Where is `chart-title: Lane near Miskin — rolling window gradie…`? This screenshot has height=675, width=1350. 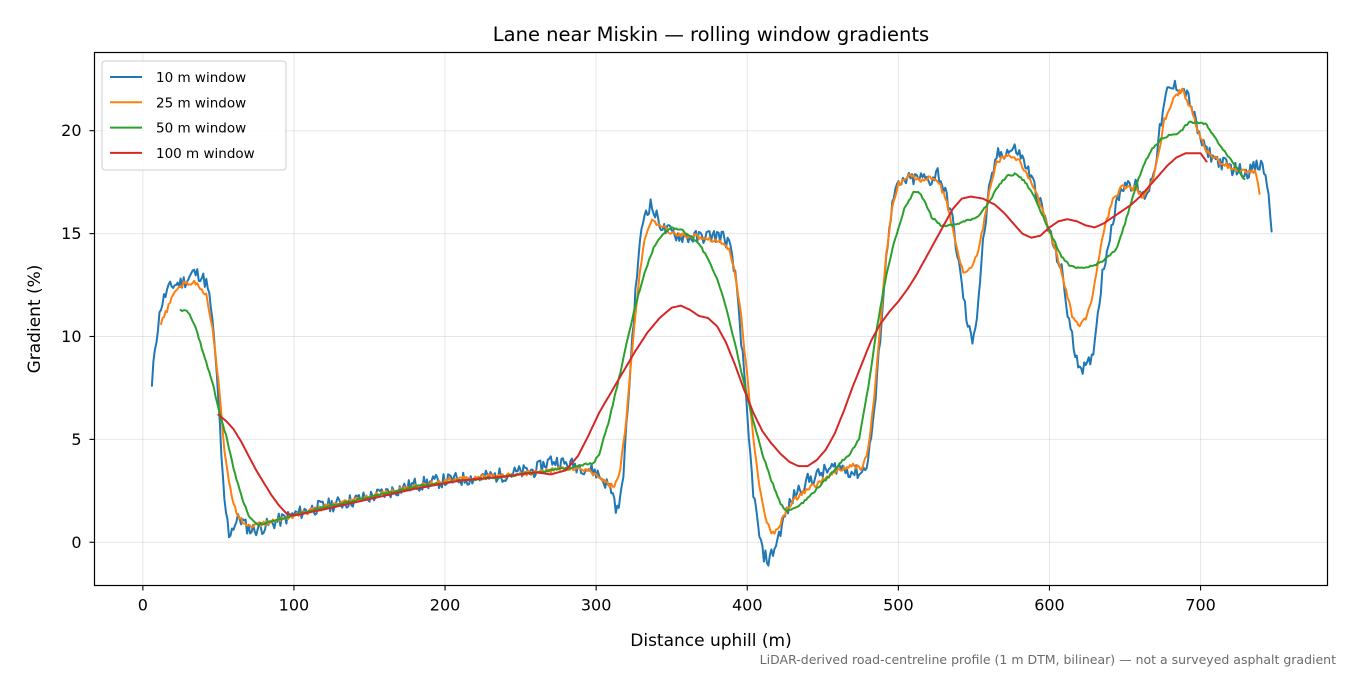
chart-title: Lane near Miskin — rolling window gradie… is located at coordinates (711, 34).